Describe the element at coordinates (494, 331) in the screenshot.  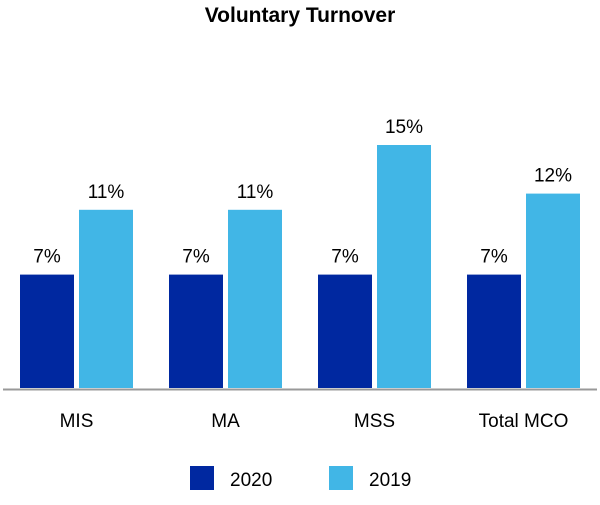
I see `bar-2020-total-mco` at that location.